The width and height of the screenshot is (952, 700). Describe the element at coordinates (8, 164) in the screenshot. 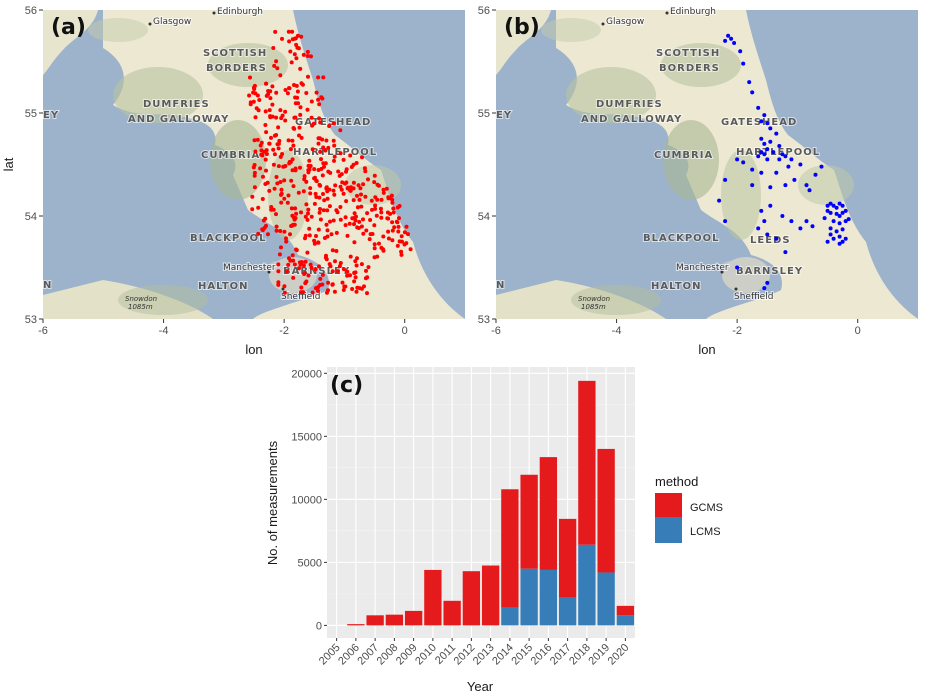

I see `y-axis-title: lat` at that location.